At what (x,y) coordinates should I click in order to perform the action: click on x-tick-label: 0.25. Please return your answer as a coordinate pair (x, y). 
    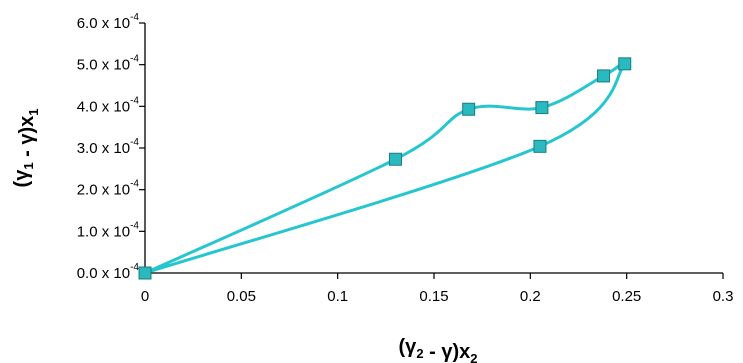
    Looking at the image, I should click on (626, 296).